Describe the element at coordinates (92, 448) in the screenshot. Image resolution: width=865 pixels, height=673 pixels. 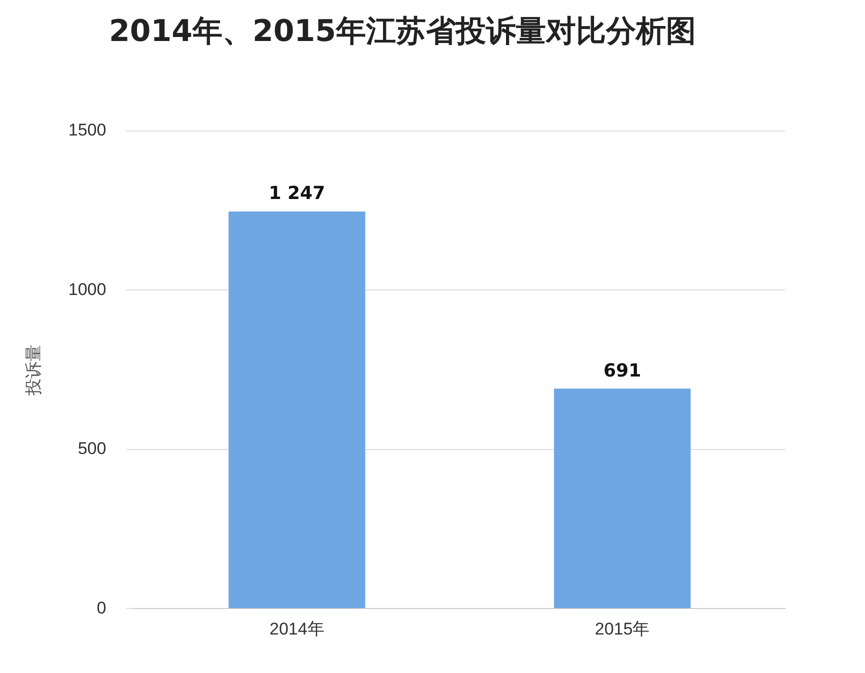
I see `y-tick-label: 500` at that location.